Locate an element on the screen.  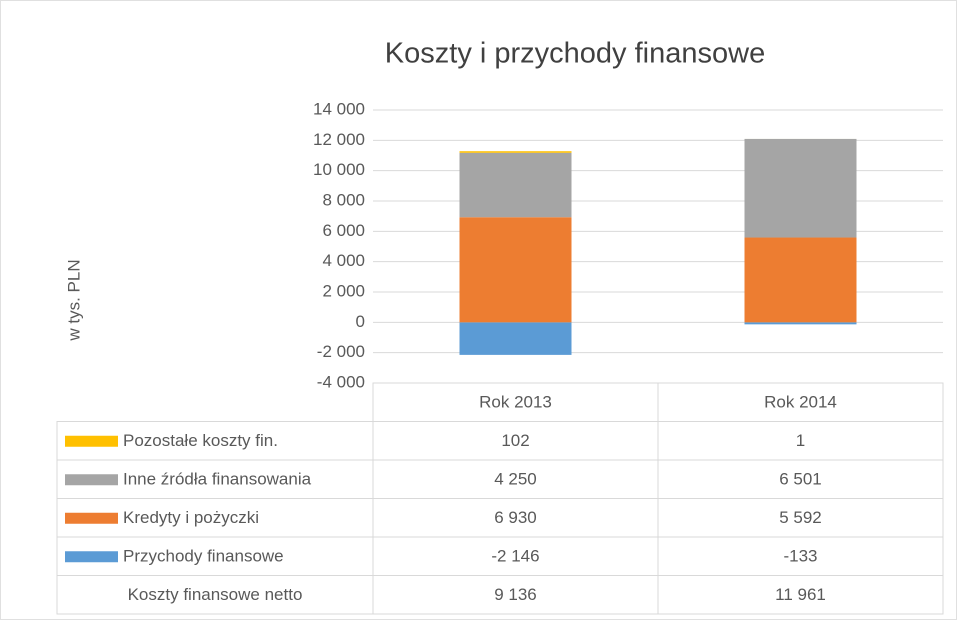
y-tick-label: -4 000 is located at coordinates (341, 381).